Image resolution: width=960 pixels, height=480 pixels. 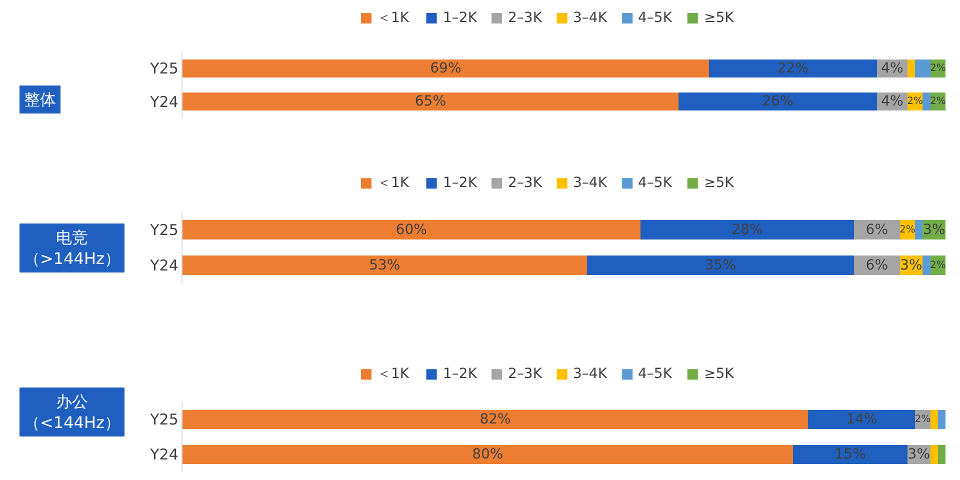 I want to click on data-label: 28%, so click(x=747, y=230).